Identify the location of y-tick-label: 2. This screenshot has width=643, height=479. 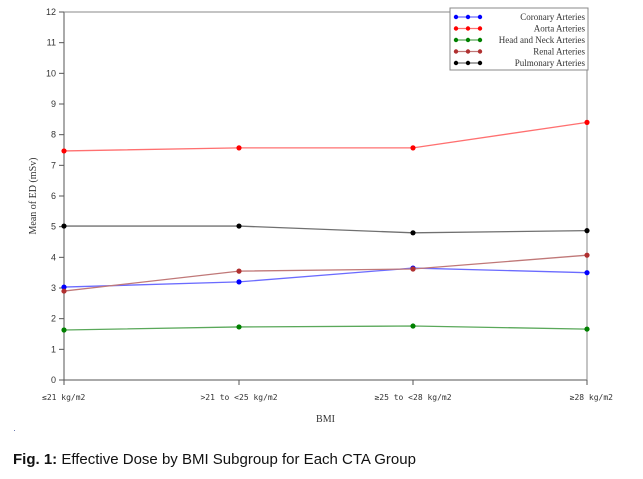
(53, 319).